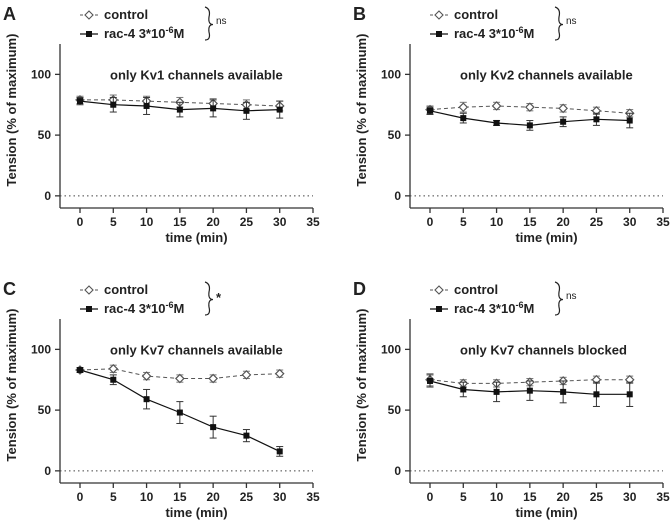 This screenshot has width=671, height=530. What do you see at coordinates (9, 289) in the screenshot?
I see `panel-letter: C` at bounding box center [9, 289].